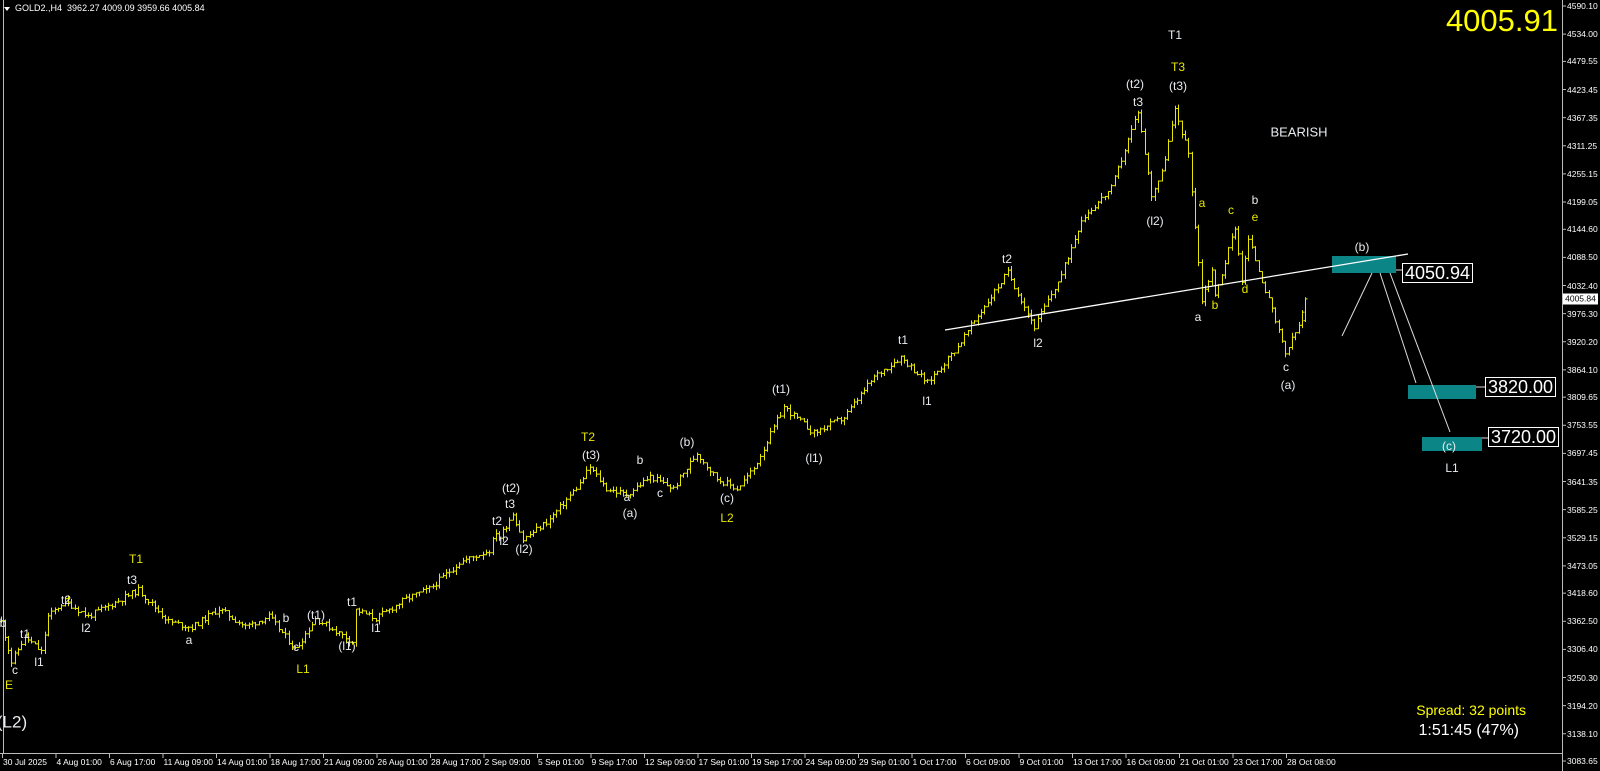 This screenshot has width=1600, height=771. Describe the element at coordinates (1582, 173) in the screenshot. I see `y-tick-label: 4255.15` at that location.